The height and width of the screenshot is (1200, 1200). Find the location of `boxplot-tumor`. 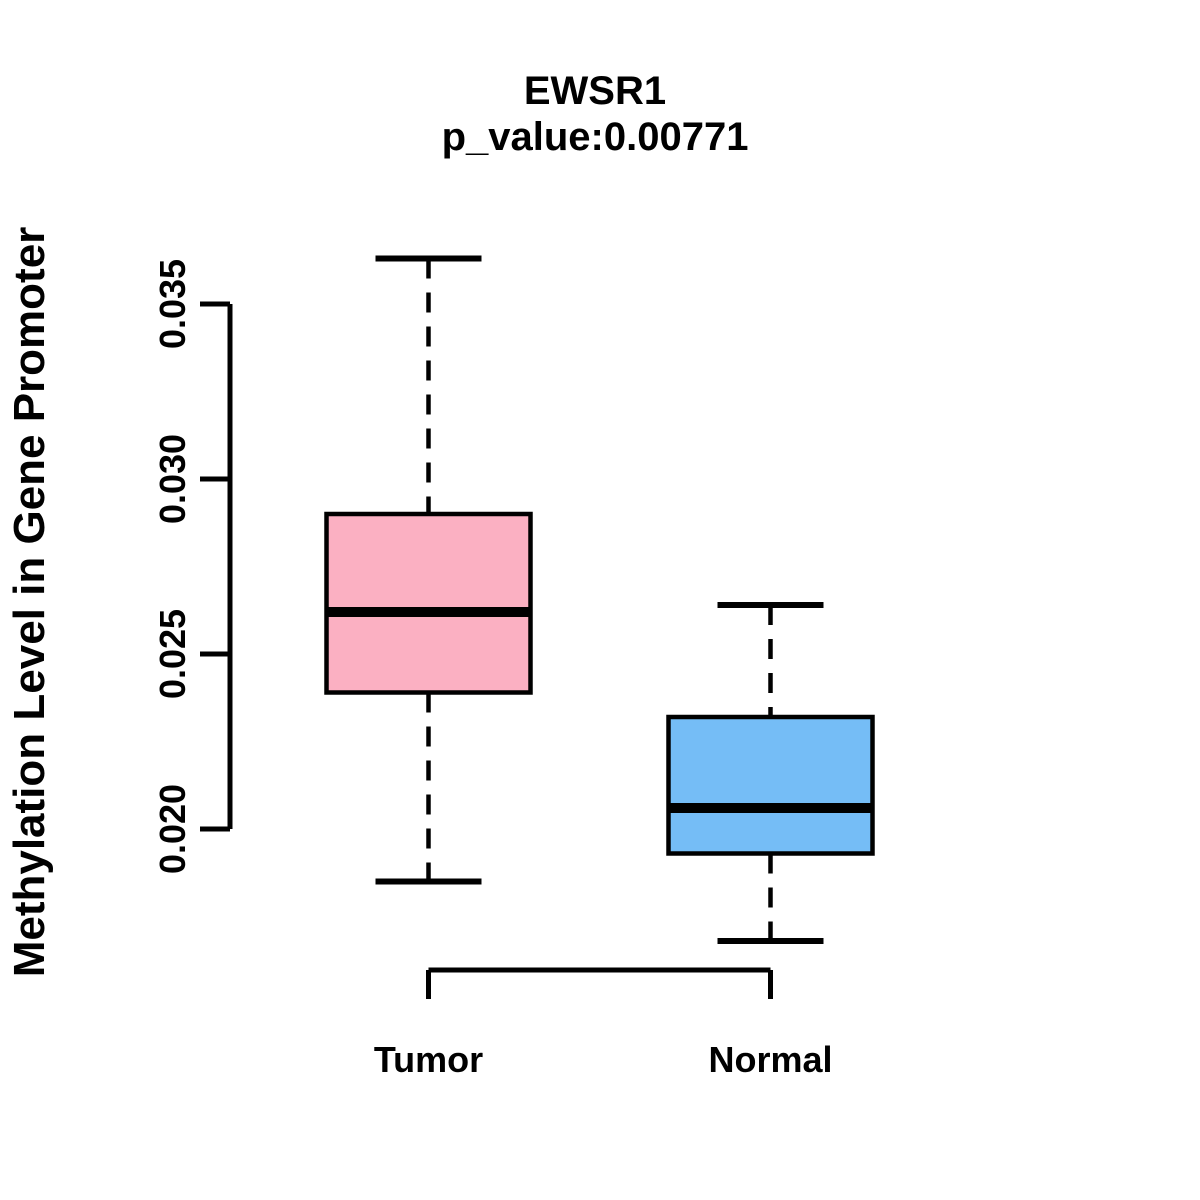

boxplot-tumor is located at coordinates (428, 570).